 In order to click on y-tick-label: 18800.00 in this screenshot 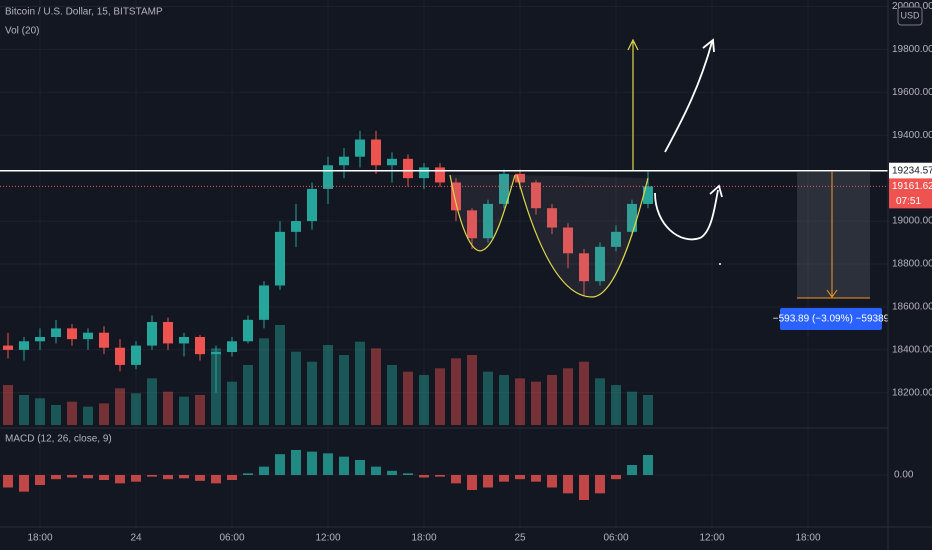, I will do `click(912, 264)`.